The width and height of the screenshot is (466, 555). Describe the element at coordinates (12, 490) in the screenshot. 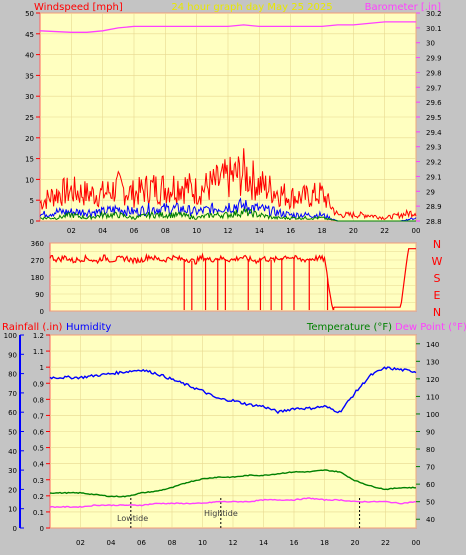

I see `humidity-tick-label: 20` at that location.